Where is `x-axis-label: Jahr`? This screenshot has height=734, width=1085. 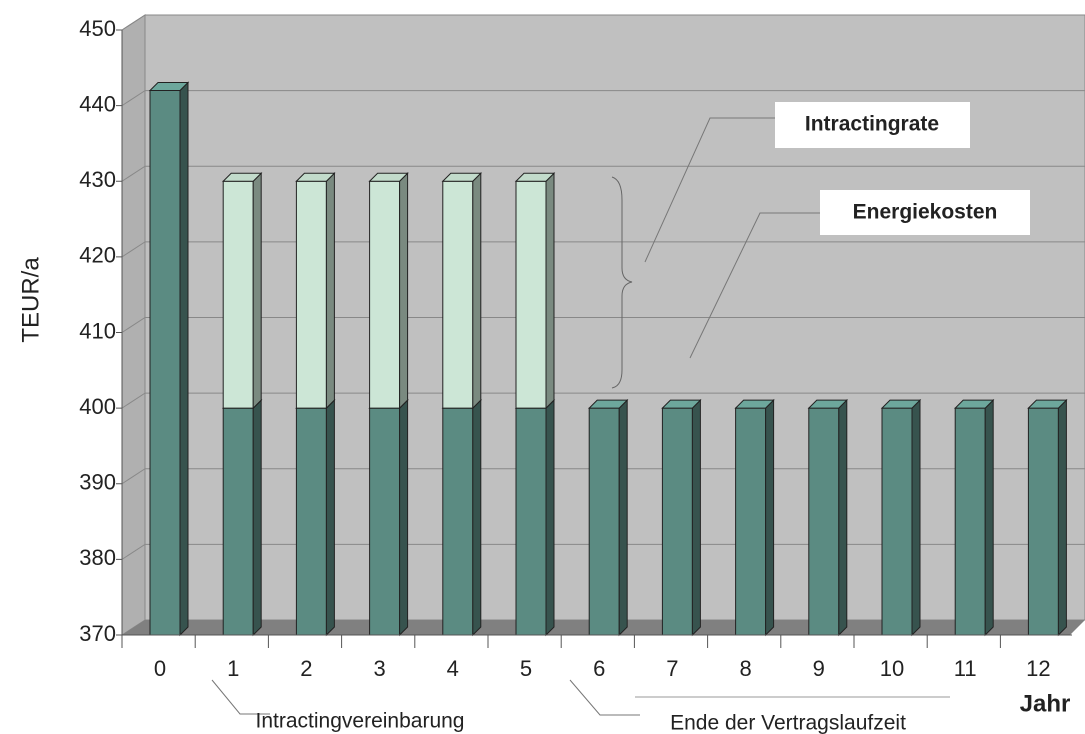
x-axis-label: Jahr is located at coordinates (1045, 703).